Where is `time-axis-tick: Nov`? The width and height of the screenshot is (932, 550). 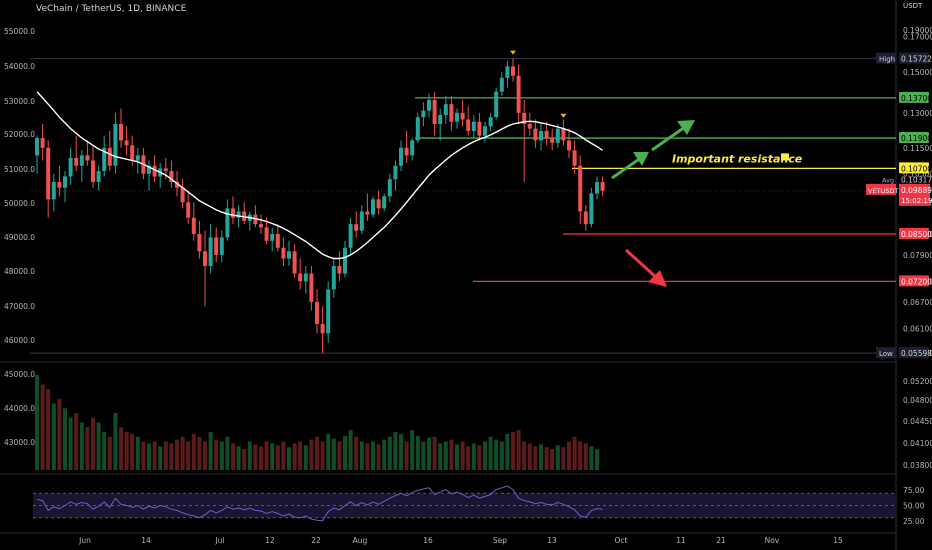
time-axis-tick: Nov is located at coordinates (772, 540).